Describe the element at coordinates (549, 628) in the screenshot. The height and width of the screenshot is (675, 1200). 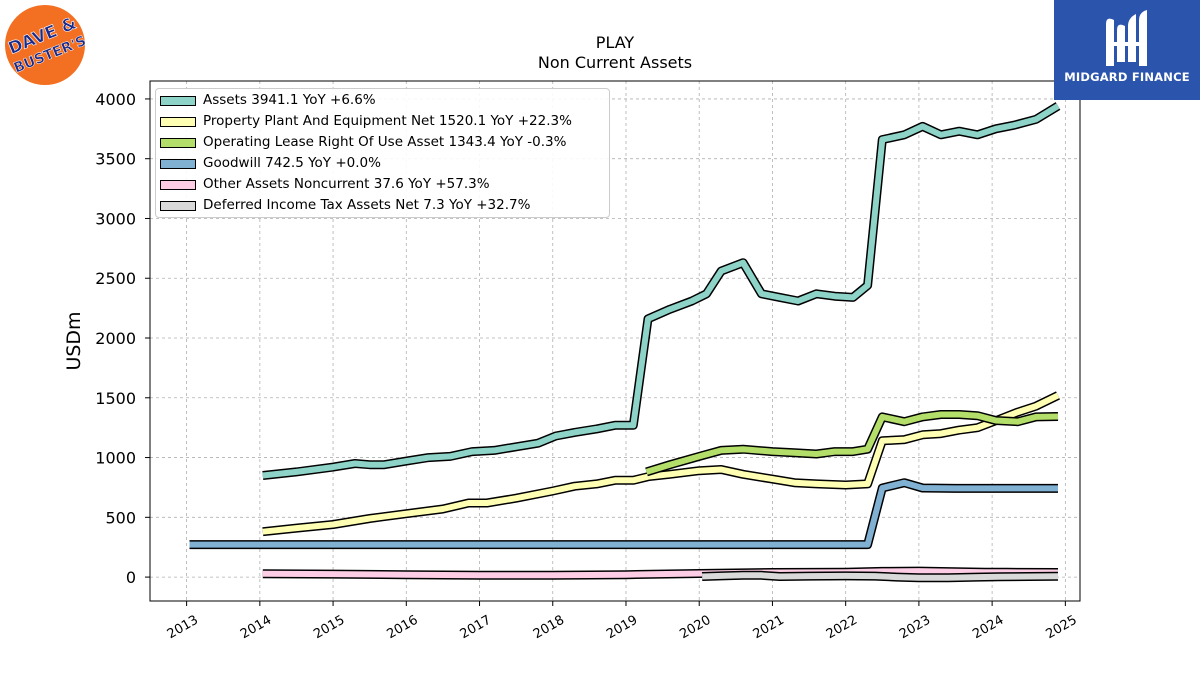
I see `x-tick-label: 2018` at that location.